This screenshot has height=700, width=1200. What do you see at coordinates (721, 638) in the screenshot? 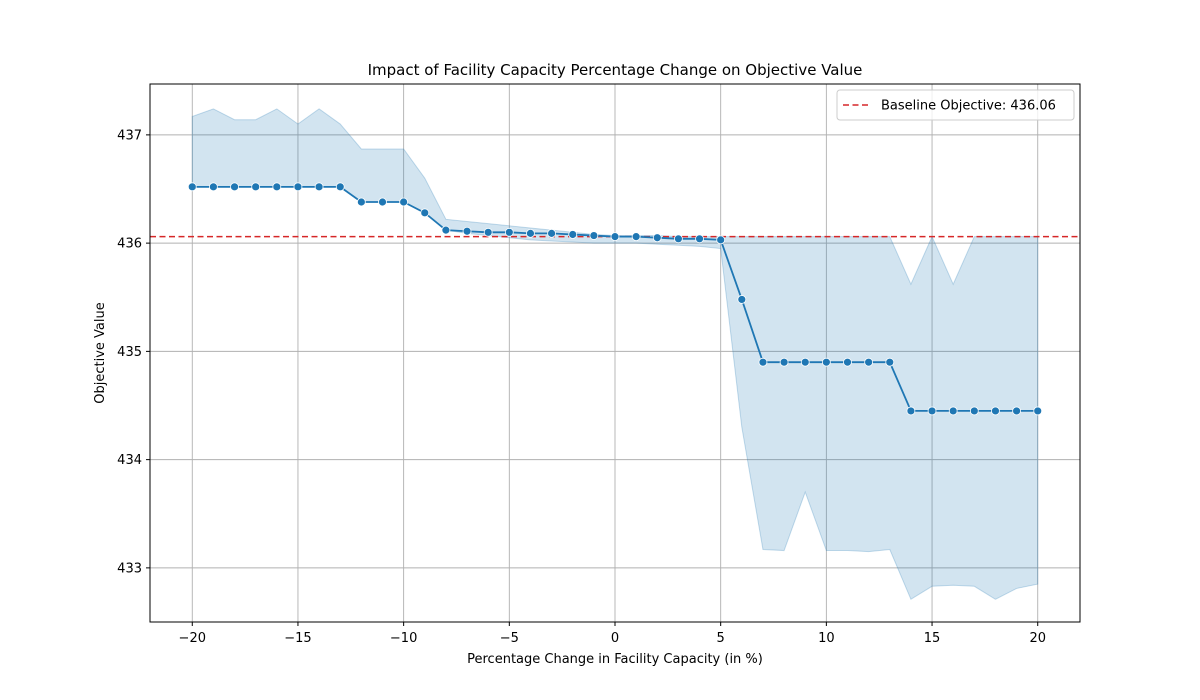
I see `x-tick-label: 5` at bounding box center [721, 638].